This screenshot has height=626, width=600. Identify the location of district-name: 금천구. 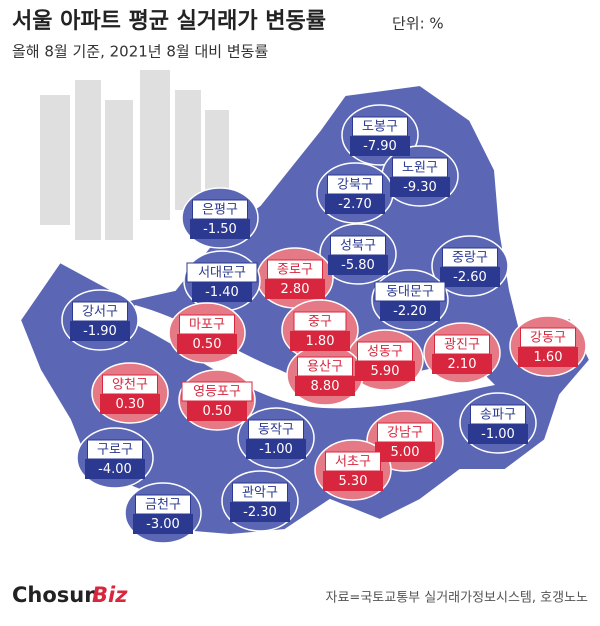
(163, 505).